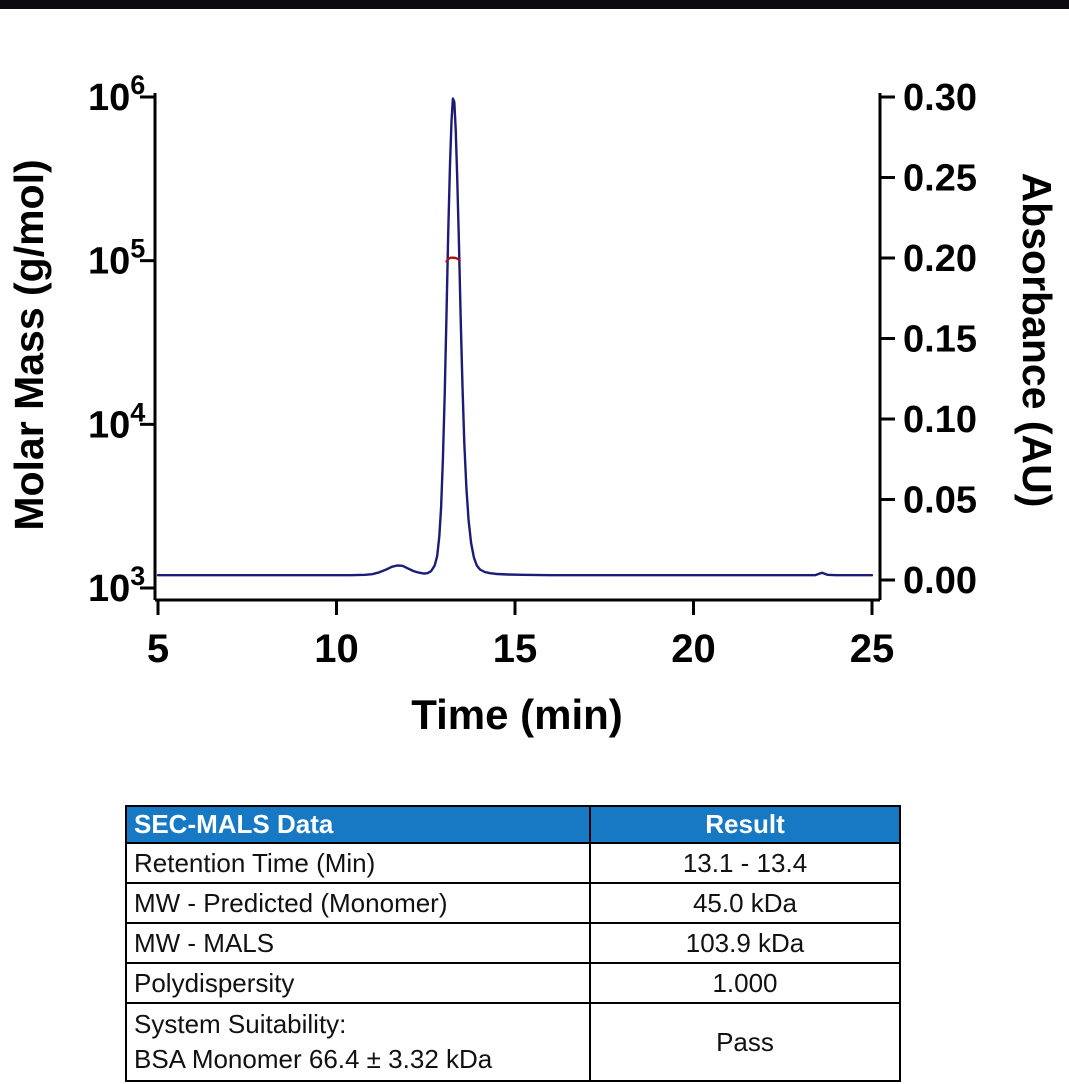  What do you see at coordinates (358, 983) in the screenshot?
I see `row-label-cell: Polydispersity` at bounding box center [358, 983].